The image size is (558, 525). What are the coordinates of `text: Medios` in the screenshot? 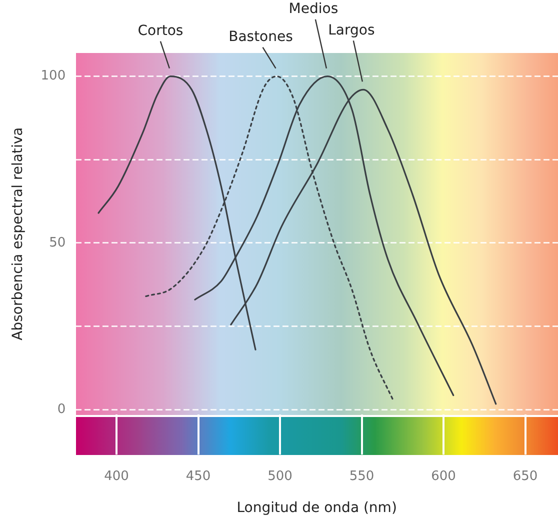 It's located at (313, 8).